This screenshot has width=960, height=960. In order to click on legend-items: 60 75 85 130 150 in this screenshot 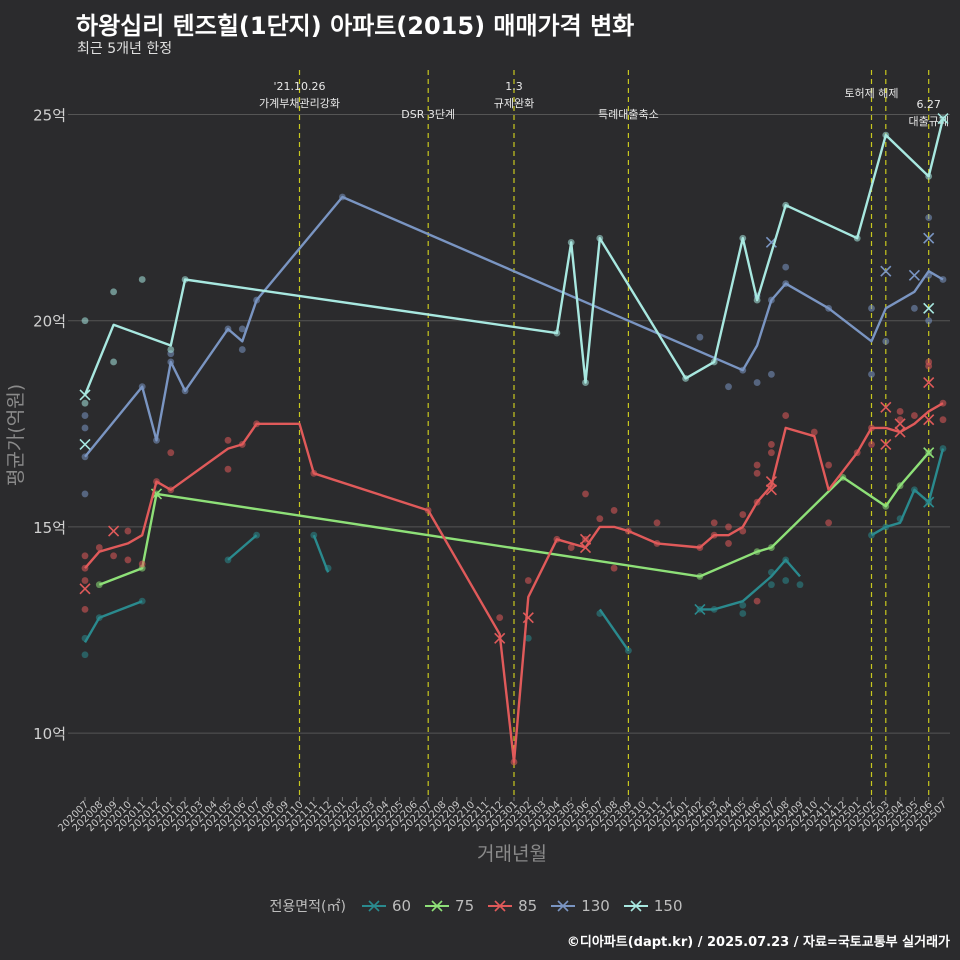, I will do `click(523, 906)`.